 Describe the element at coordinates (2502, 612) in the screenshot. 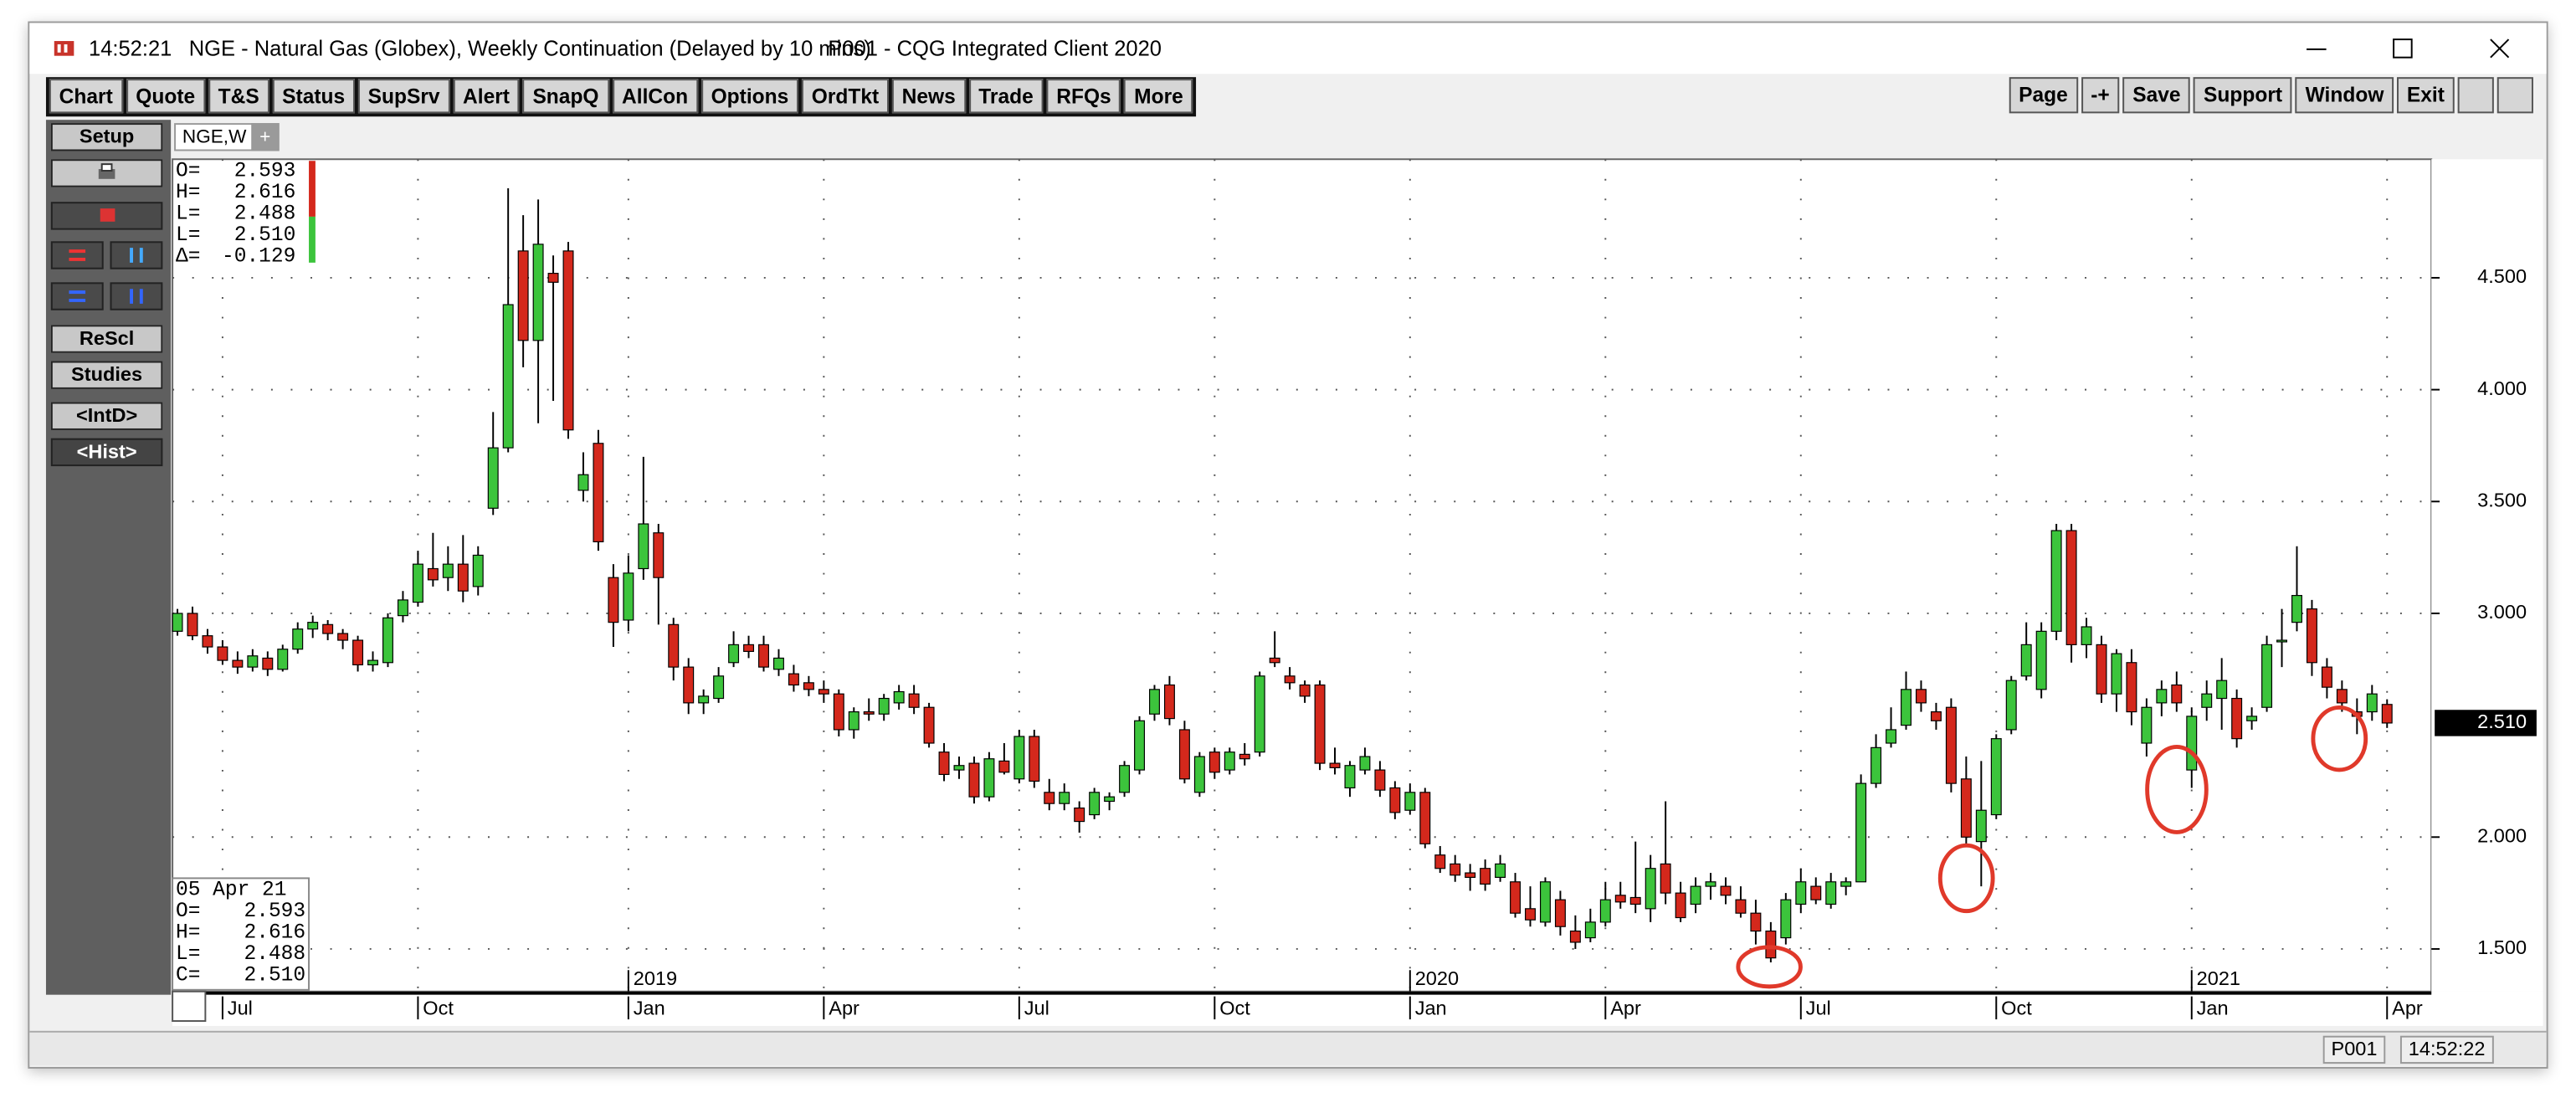

I see `y-tick-label: 3.000` at that location.